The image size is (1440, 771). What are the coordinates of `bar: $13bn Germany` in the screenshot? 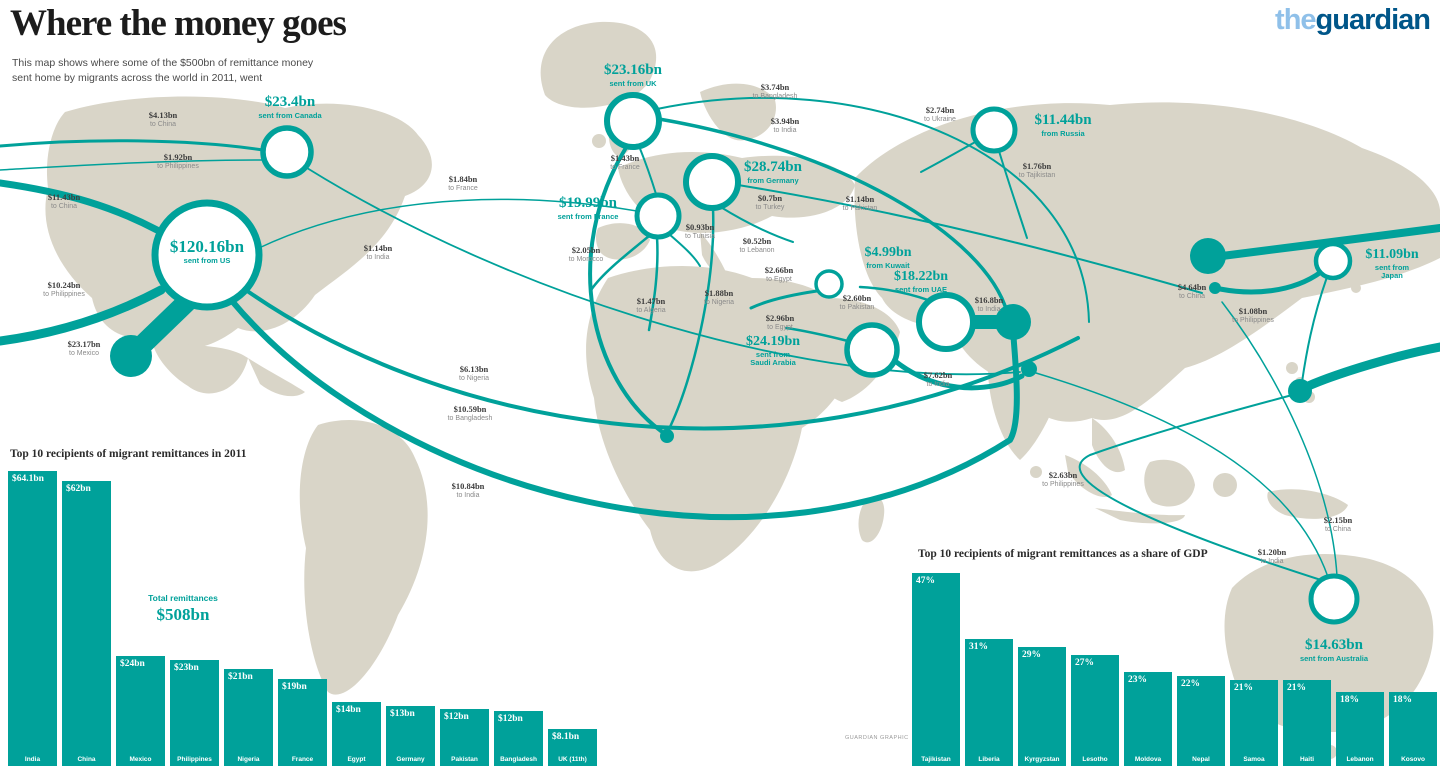 It's located at (410, 736).